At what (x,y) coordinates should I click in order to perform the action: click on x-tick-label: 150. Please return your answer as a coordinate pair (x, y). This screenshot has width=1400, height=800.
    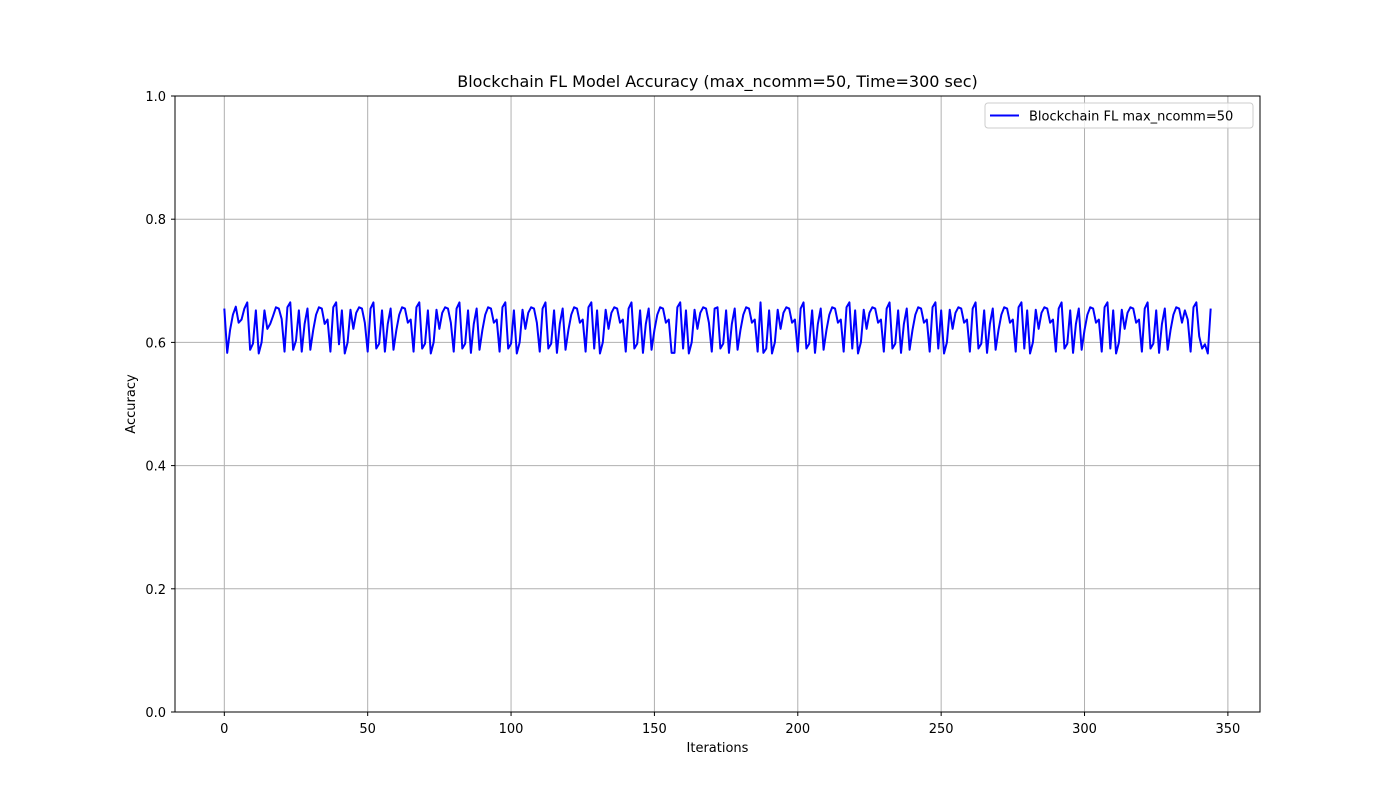
    Looking at the image, I should click on (654, 729).